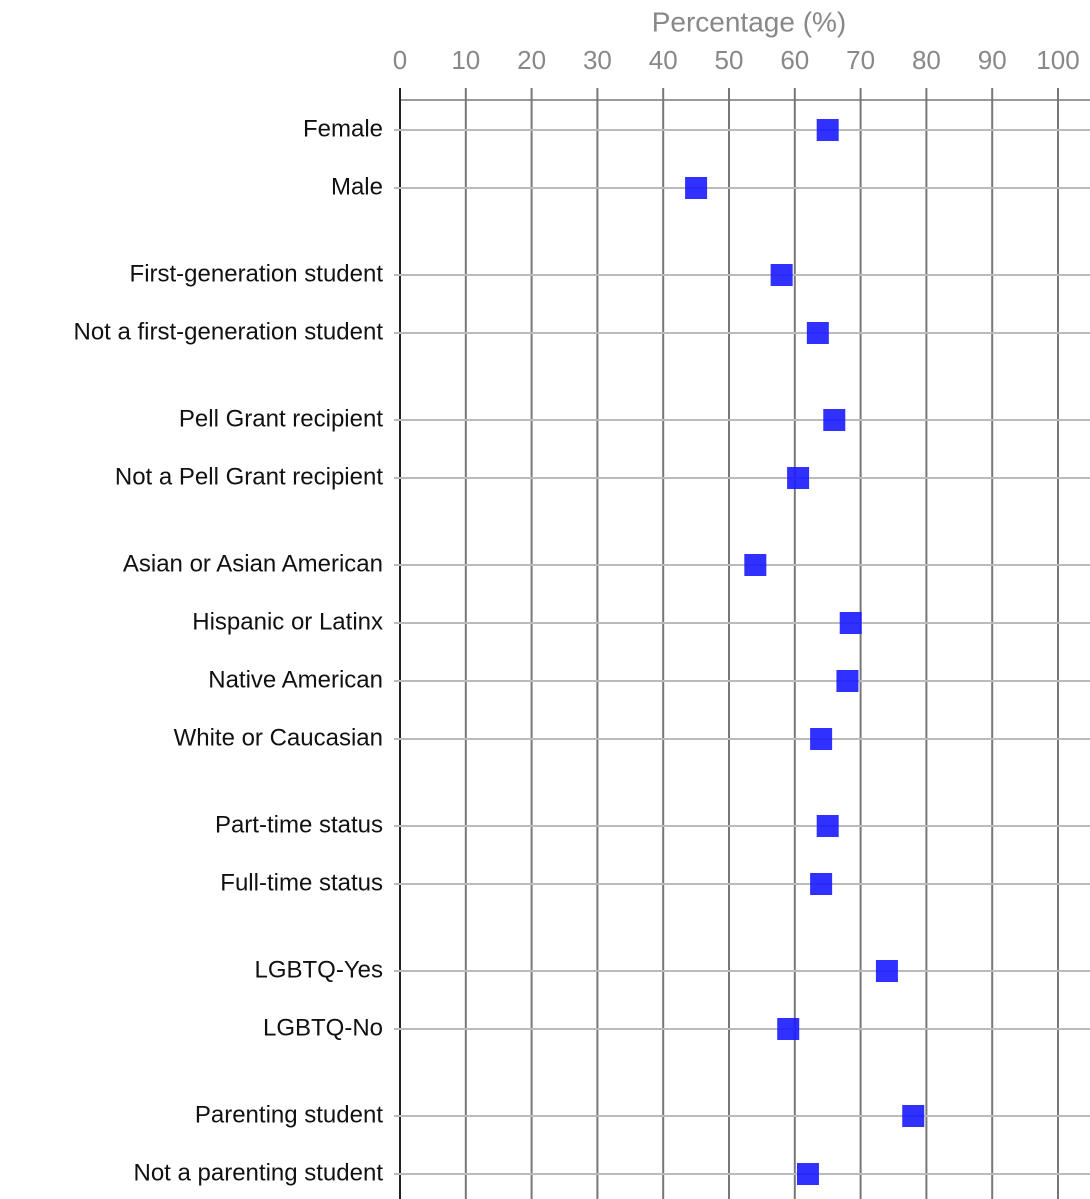 This screenshot has height=1199, width=1090. I want to click on x-tick-label: 30, so click(597, 60).